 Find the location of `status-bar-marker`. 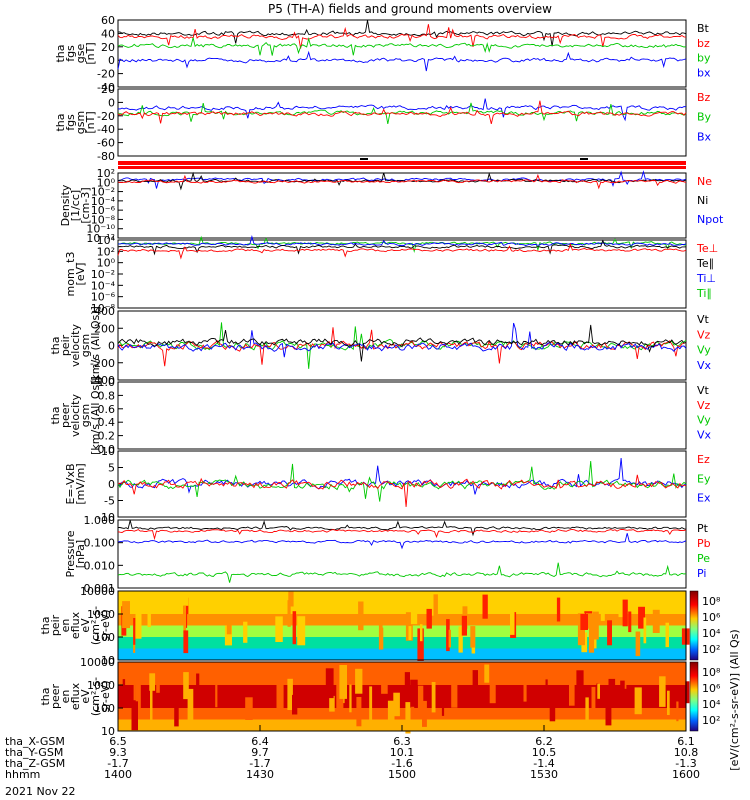

status-bar-marker is located at coordinates (584, 159).